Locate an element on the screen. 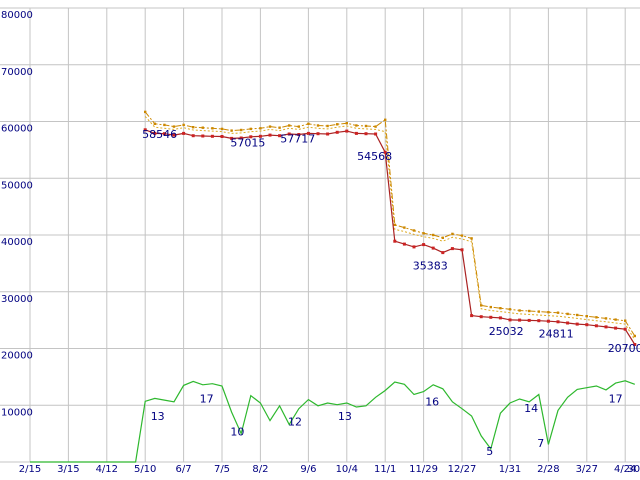 Image resolution: width=640 pixels, height=480 pixels. x-axis-tick-label: 2/28 is located at coordinates (548, 469).